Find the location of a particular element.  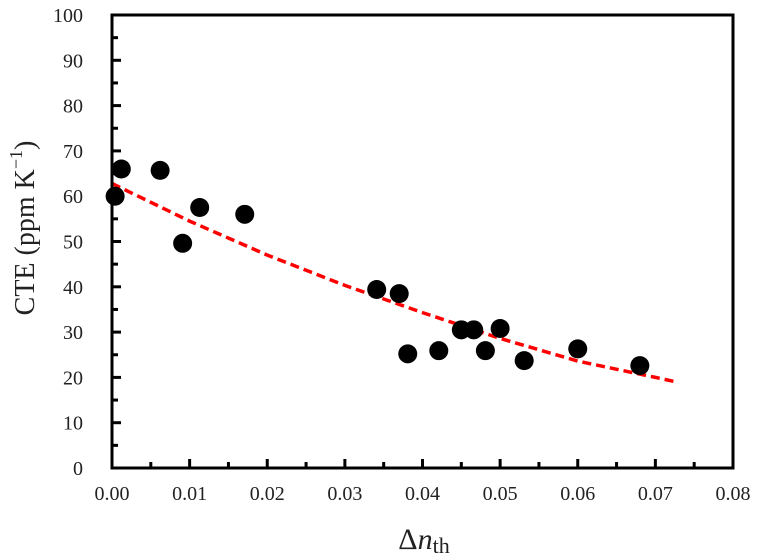

x-label-italic: n is located at coordinates (425, 539).